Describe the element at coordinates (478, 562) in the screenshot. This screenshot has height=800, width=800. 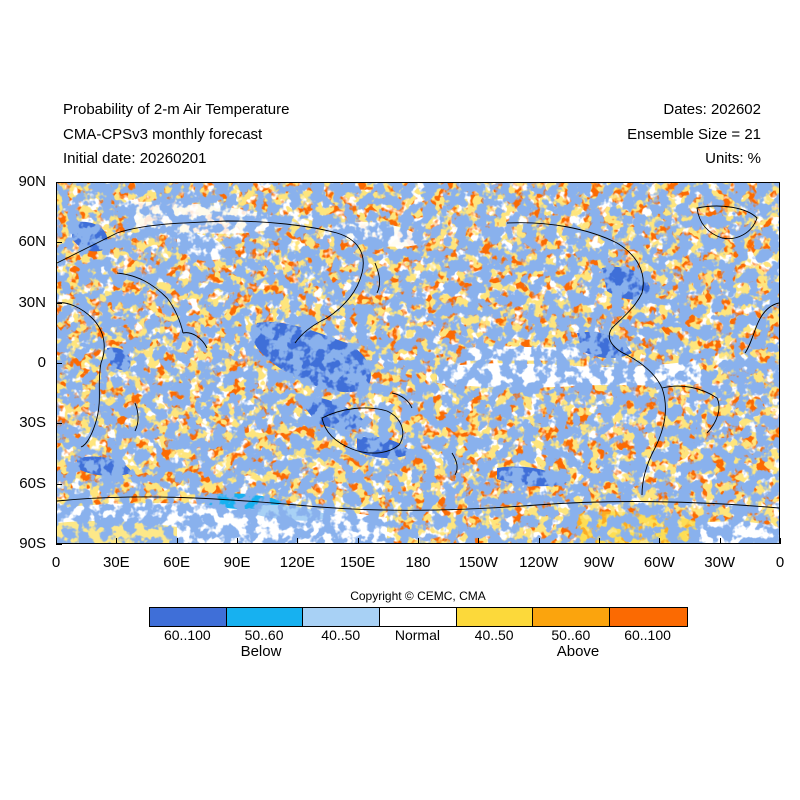
I see `longitude-label: 150W` at that location.